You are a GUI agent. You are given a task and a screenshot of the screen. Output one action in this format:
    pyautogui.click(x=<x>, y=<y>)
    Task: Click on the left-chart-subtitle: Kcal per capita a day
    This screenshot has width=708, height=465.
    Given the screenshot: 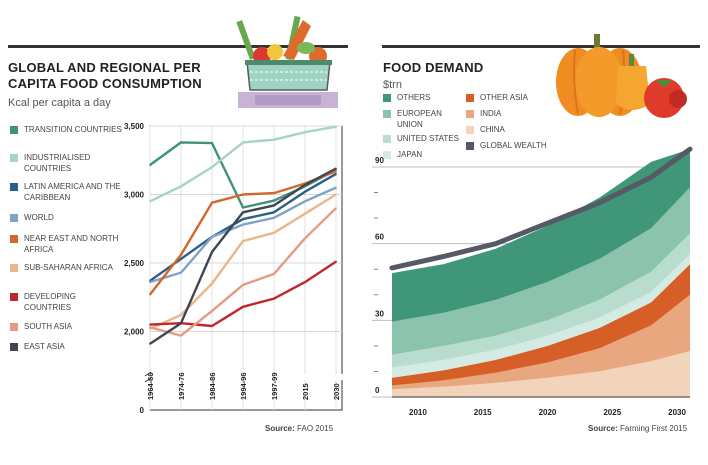 What is the action you would take?
    pyautogui.click(x=59, y=103)
    